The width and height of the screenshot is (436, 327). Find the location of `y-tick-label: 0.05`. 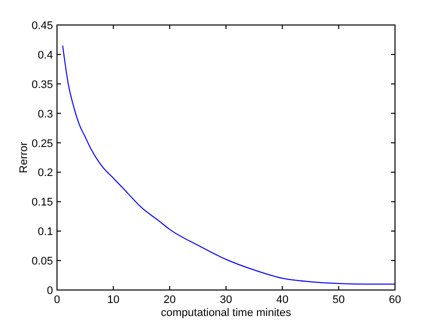

y-tick-label: 0.05 is located at coordinates (42, 262).